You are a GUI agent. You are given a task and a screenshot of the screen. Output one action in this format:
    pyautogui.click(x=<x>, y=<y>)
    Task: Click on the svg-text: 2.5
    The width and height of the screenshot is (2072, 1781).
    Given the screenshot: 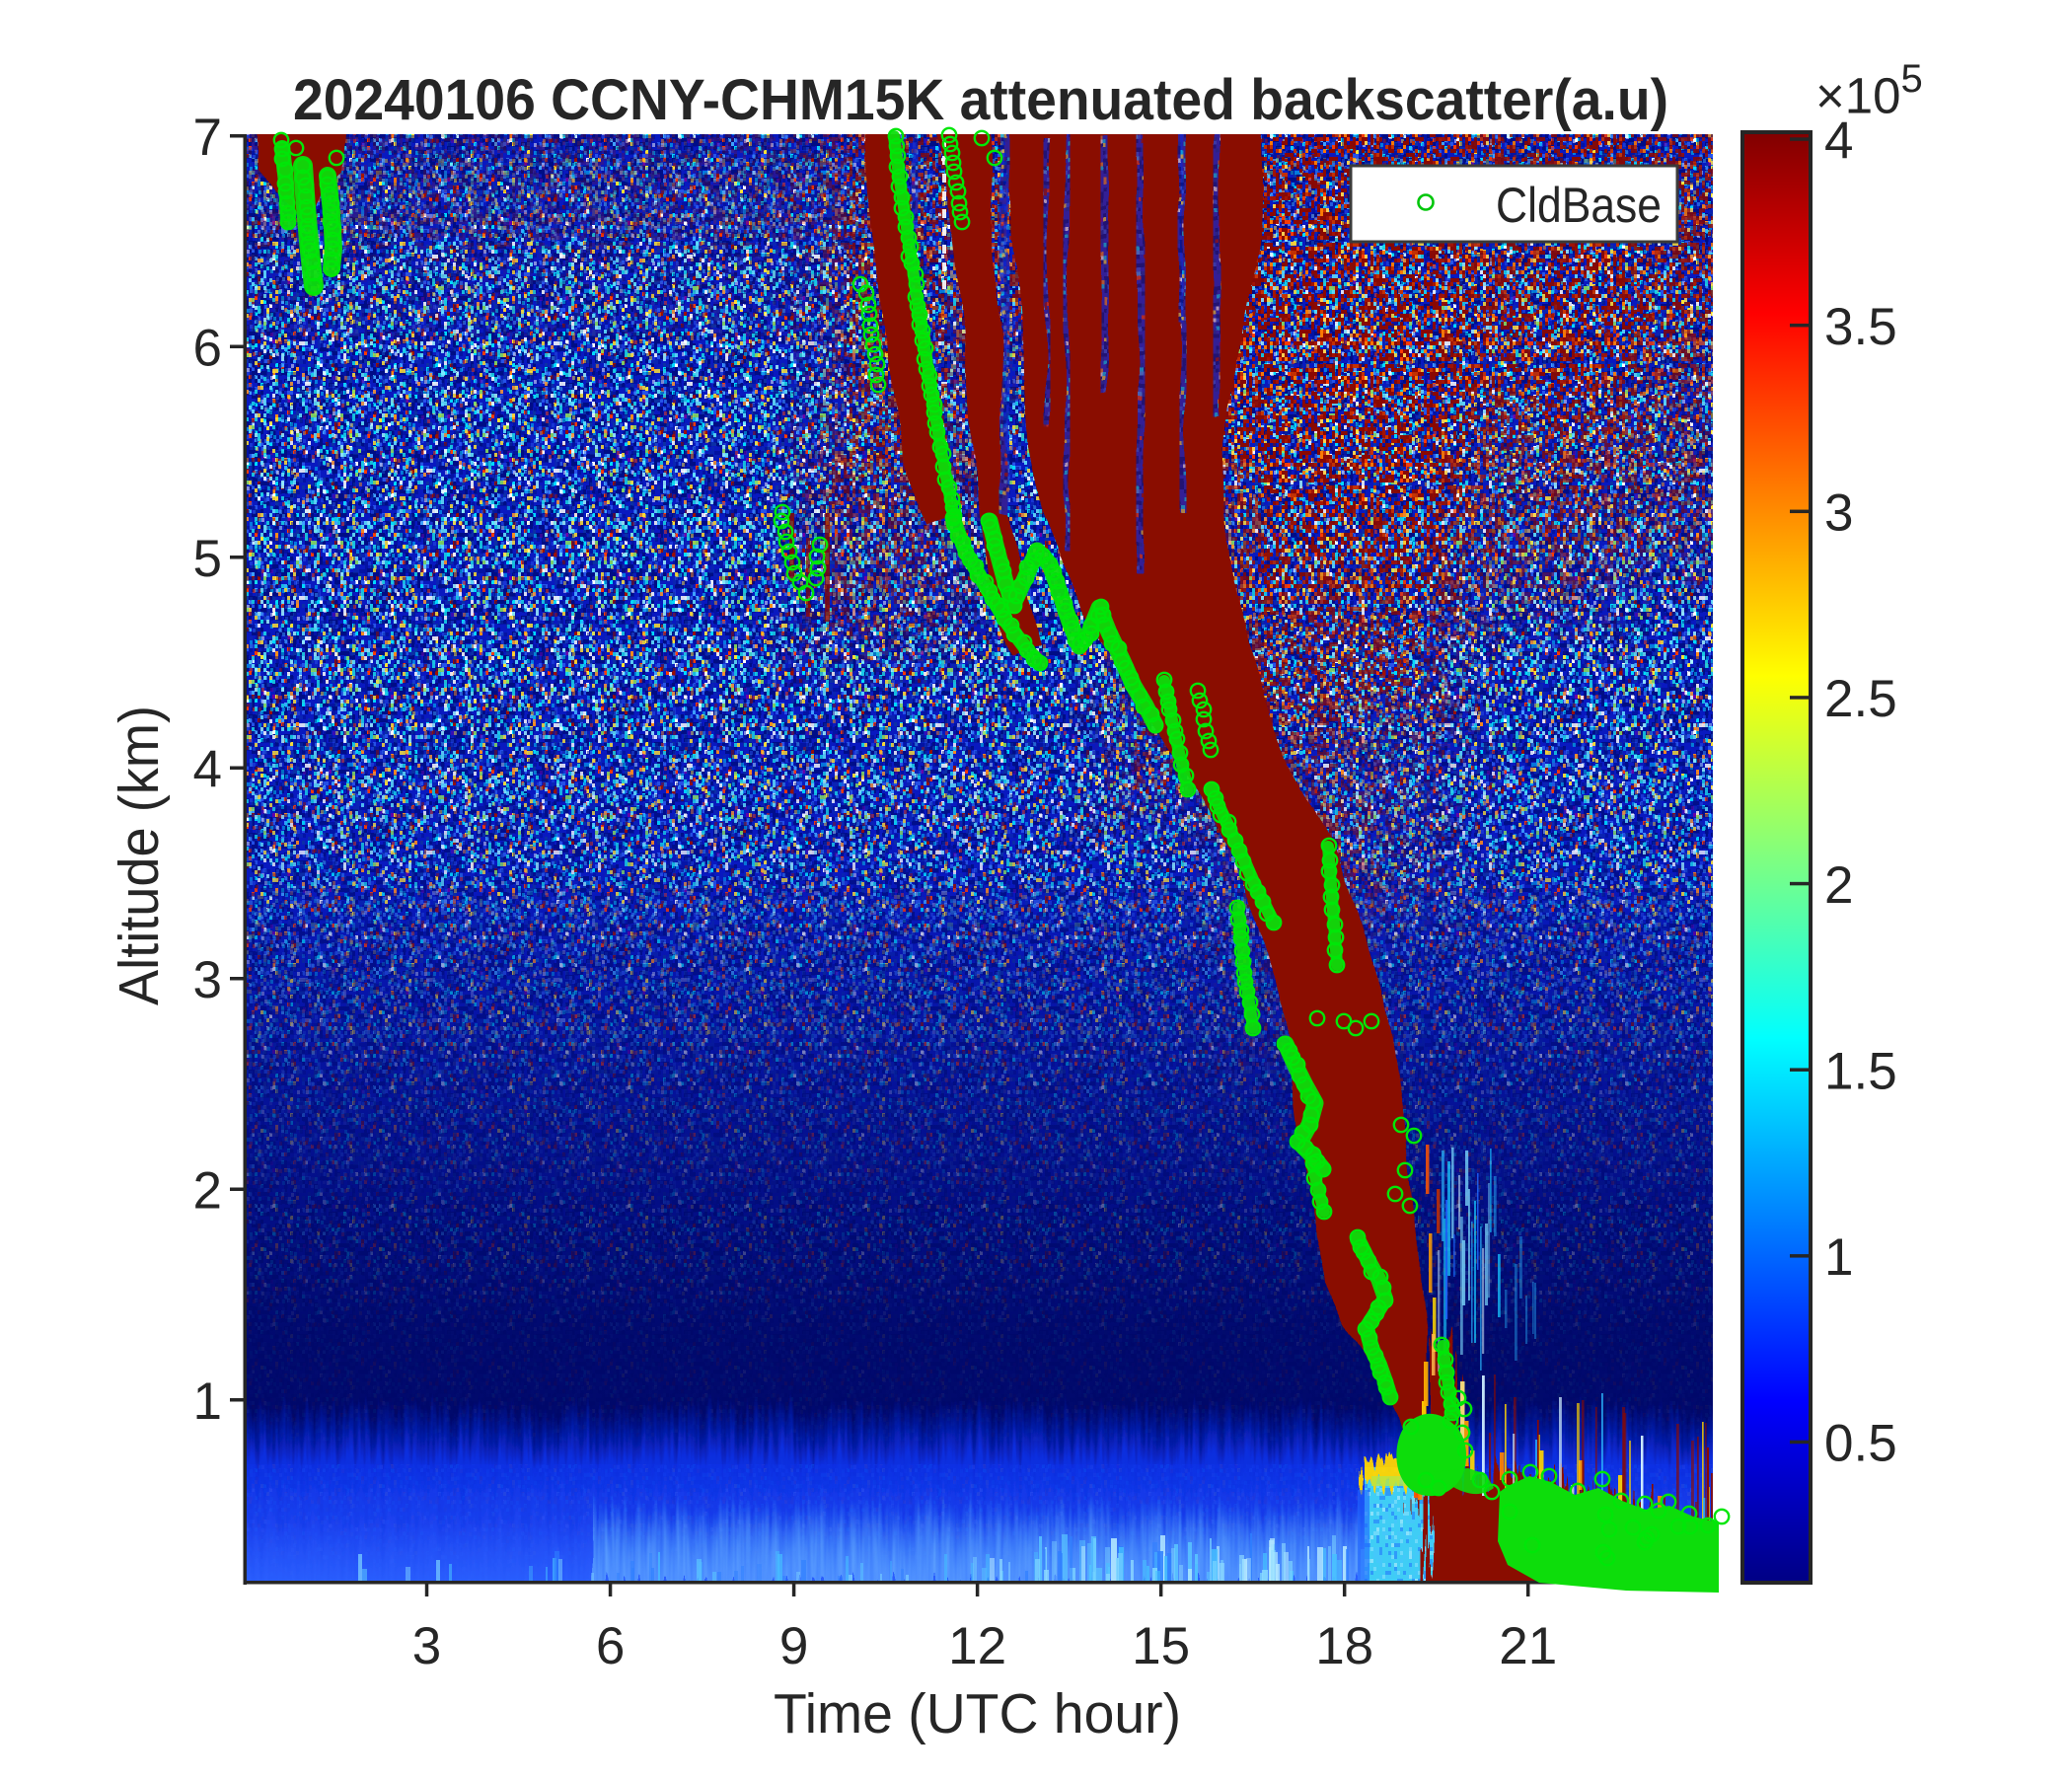 What is the action you would take?
    pyautogui.click(x=1861, y=699)
    